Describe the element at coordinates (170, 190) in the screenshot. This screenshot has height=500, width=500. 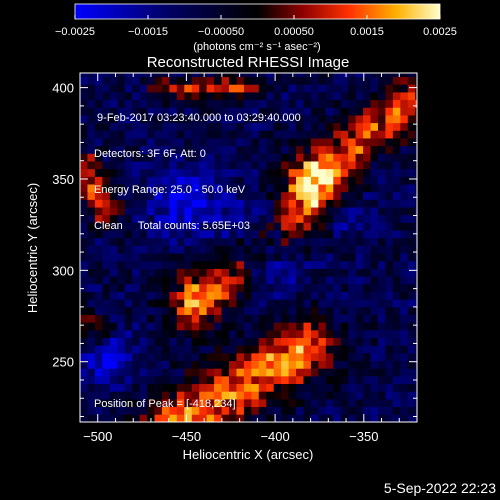
I see `info-line: Energy Range: 25.0 - 50.0 keV` at that location.